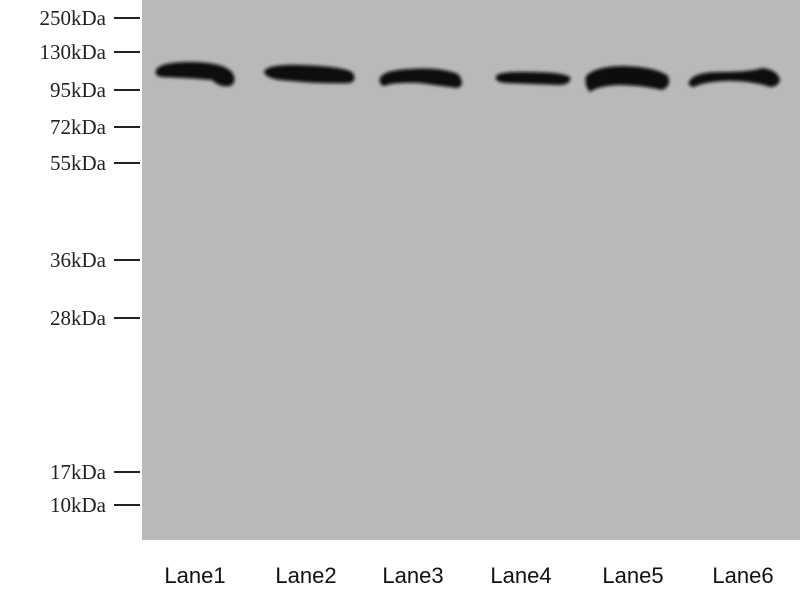 The width and height of the screenshot is (800, 600). Describe the element at coordinates (195, 74) in the screenshot. I see `protein-band-lane1` at that location.